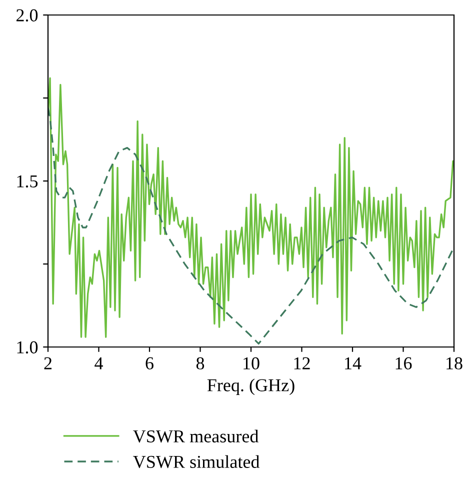 This screenshot has height=481, width=468. I want to click on x-axis-title: Freq. (GHz), so click(250, 387).